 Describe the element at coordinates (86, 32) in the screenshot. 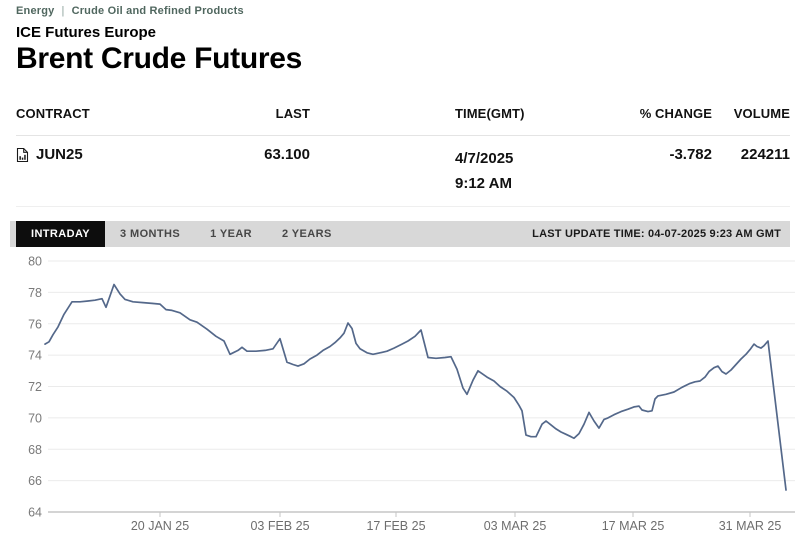

I see `exchange-label: ICE Futures Europe` at that location.